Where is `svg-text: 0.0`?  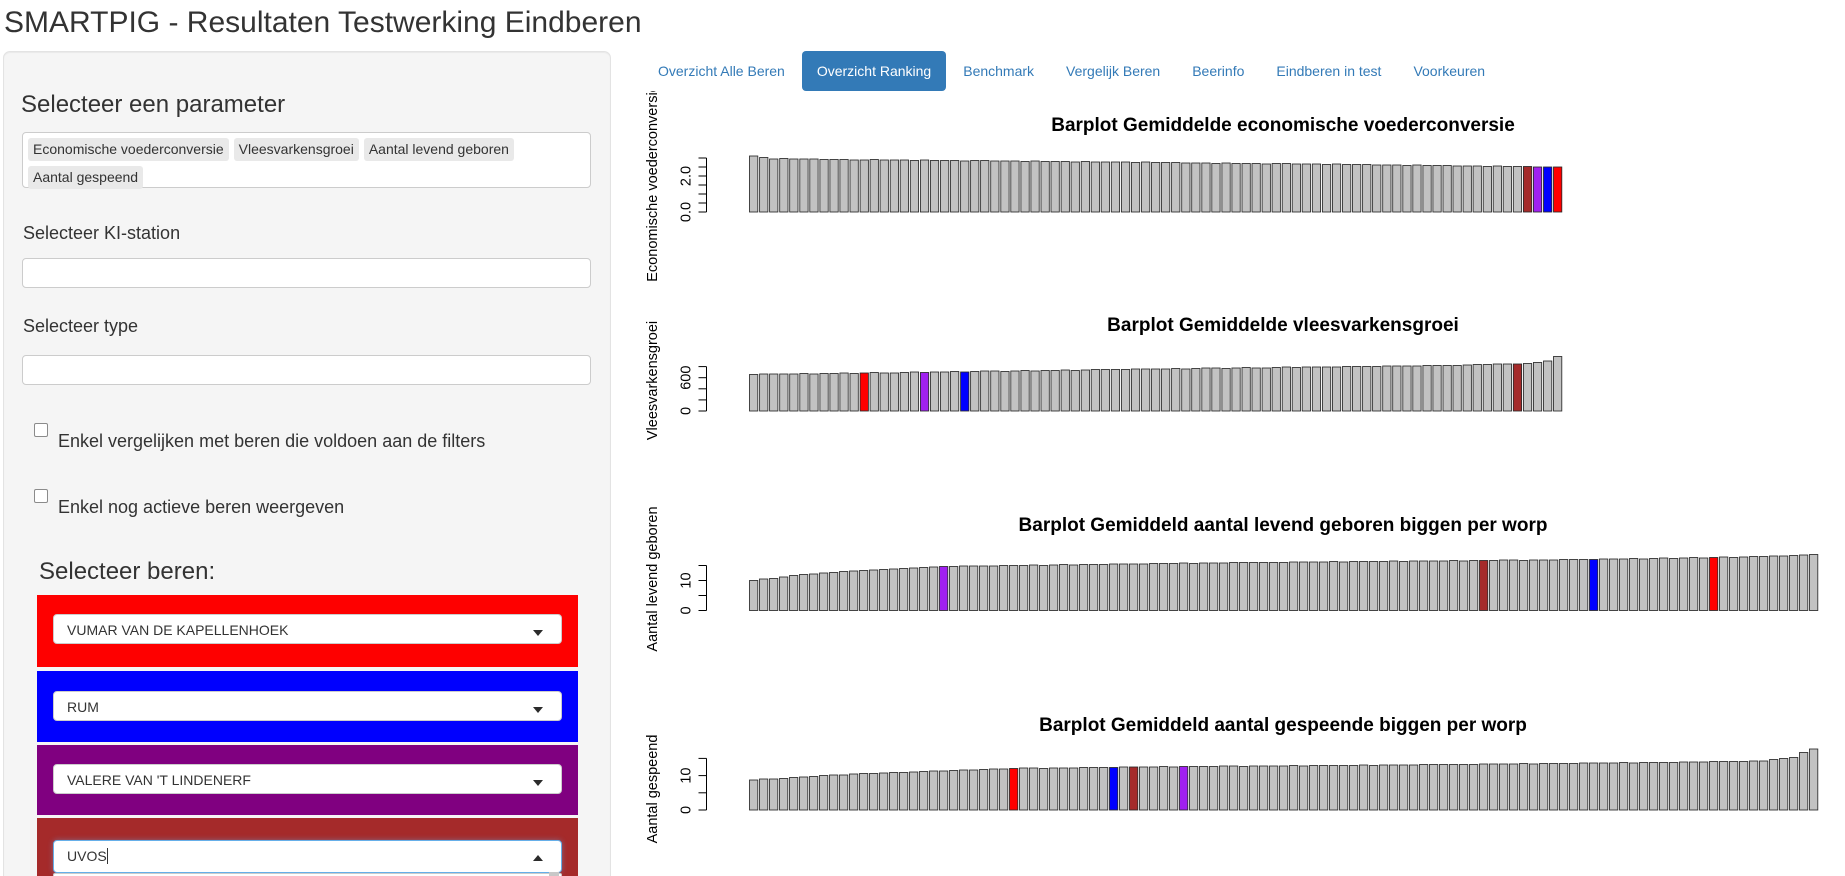
svg-text: 0.0 is located at coordinates (687, 212).